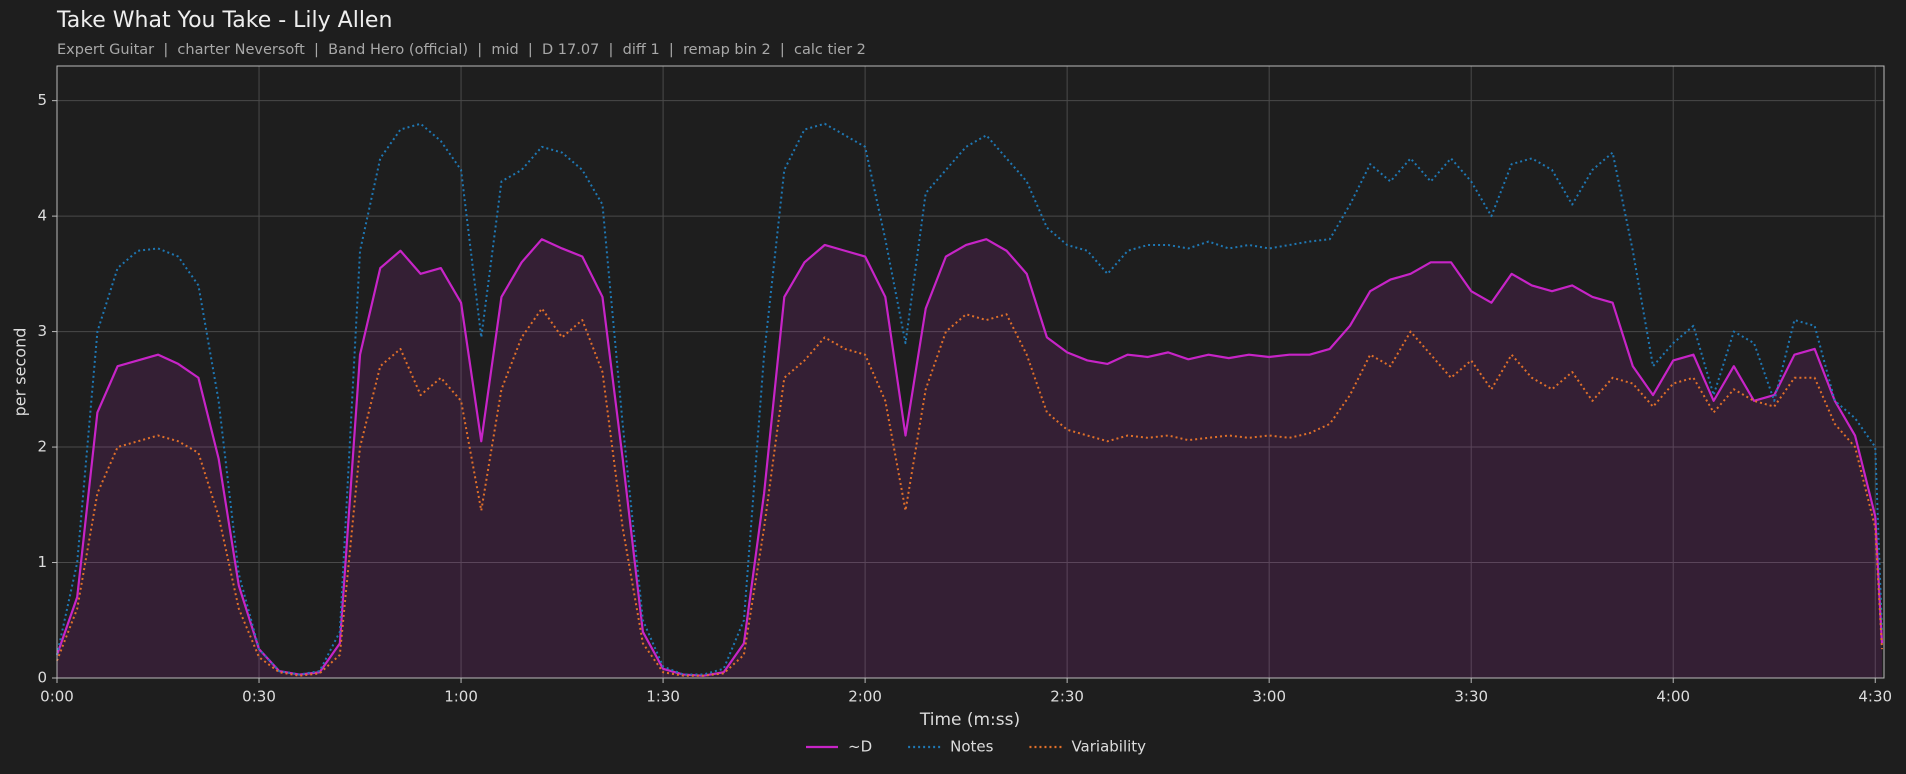 The width and height of the screenshot is (1906, 774). I want to click on x-tick-label: 1:00, so click(461, 697).